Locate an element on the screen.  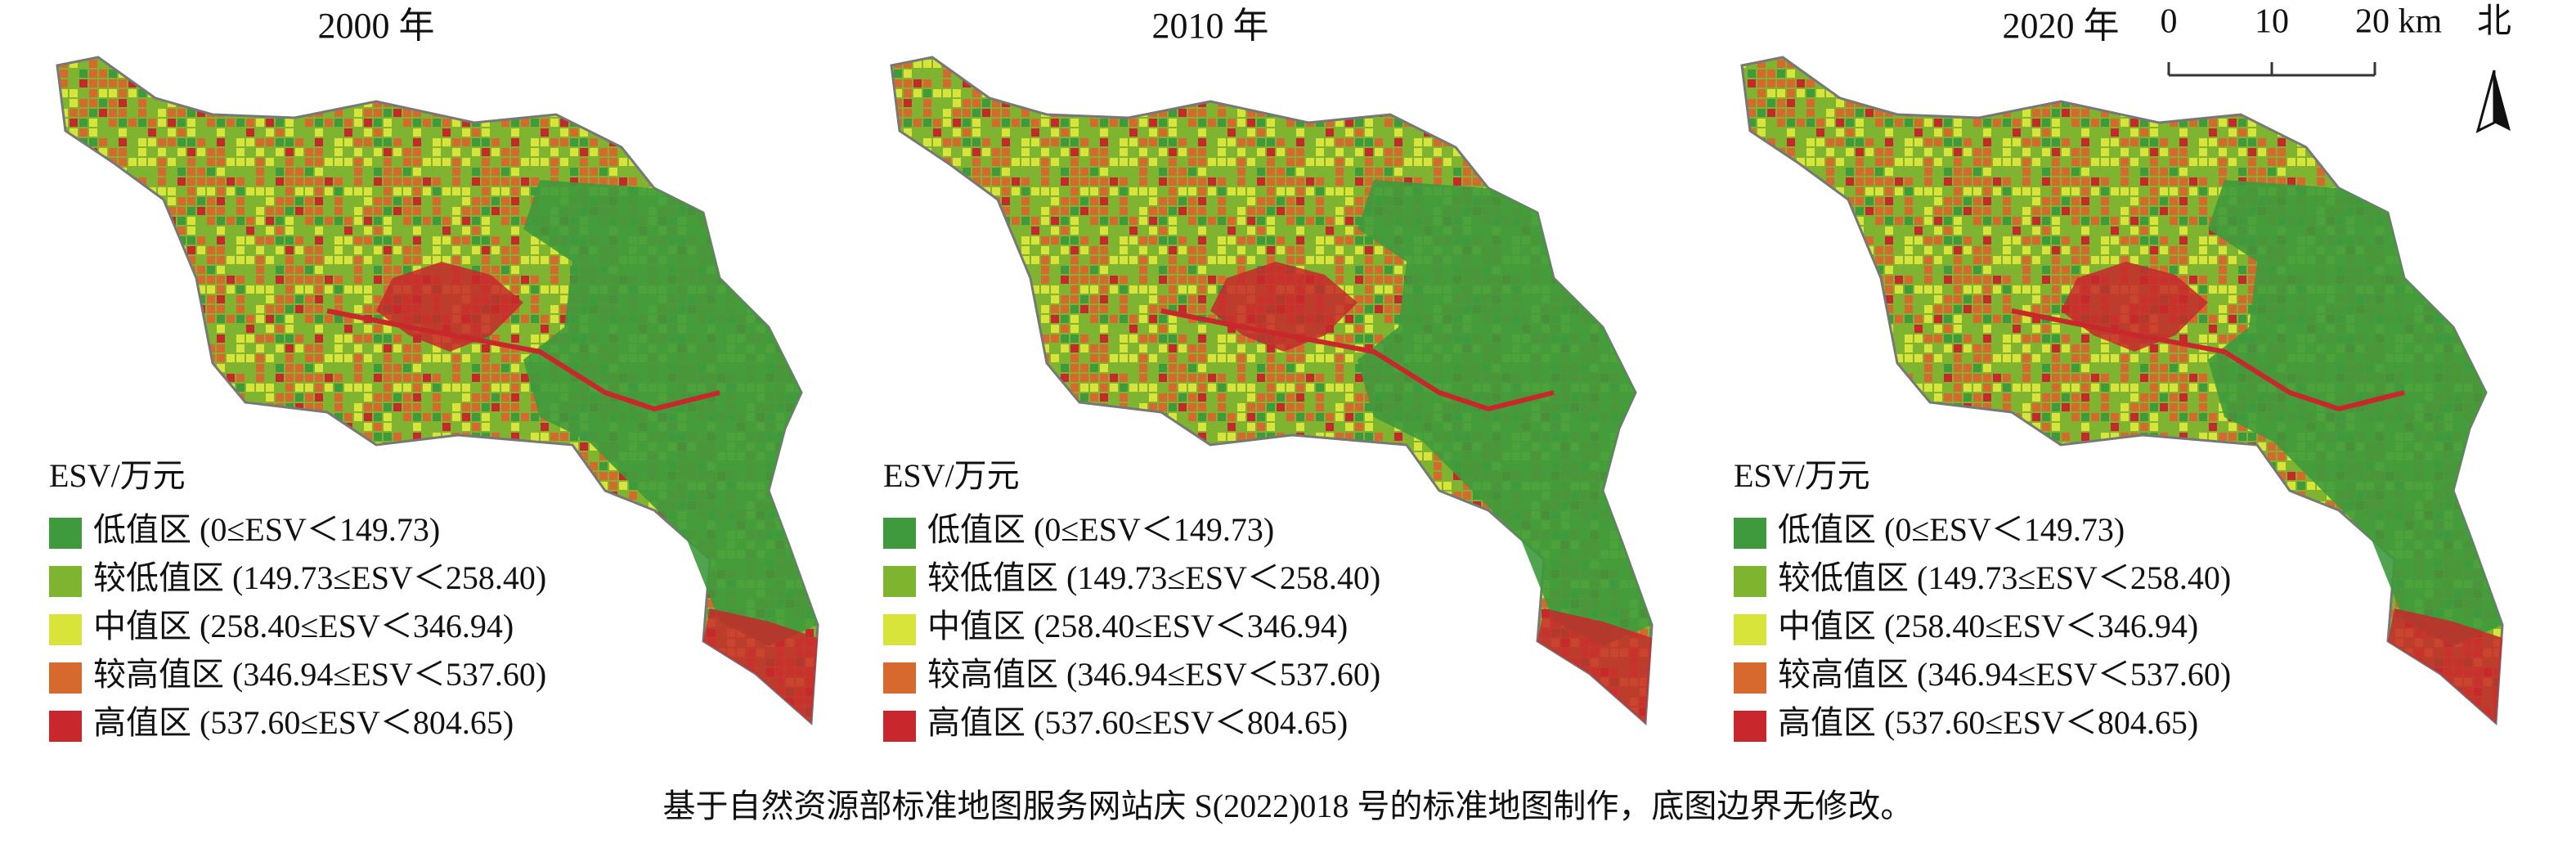
scale-label: 0 is located at coordinates (2169, 22).